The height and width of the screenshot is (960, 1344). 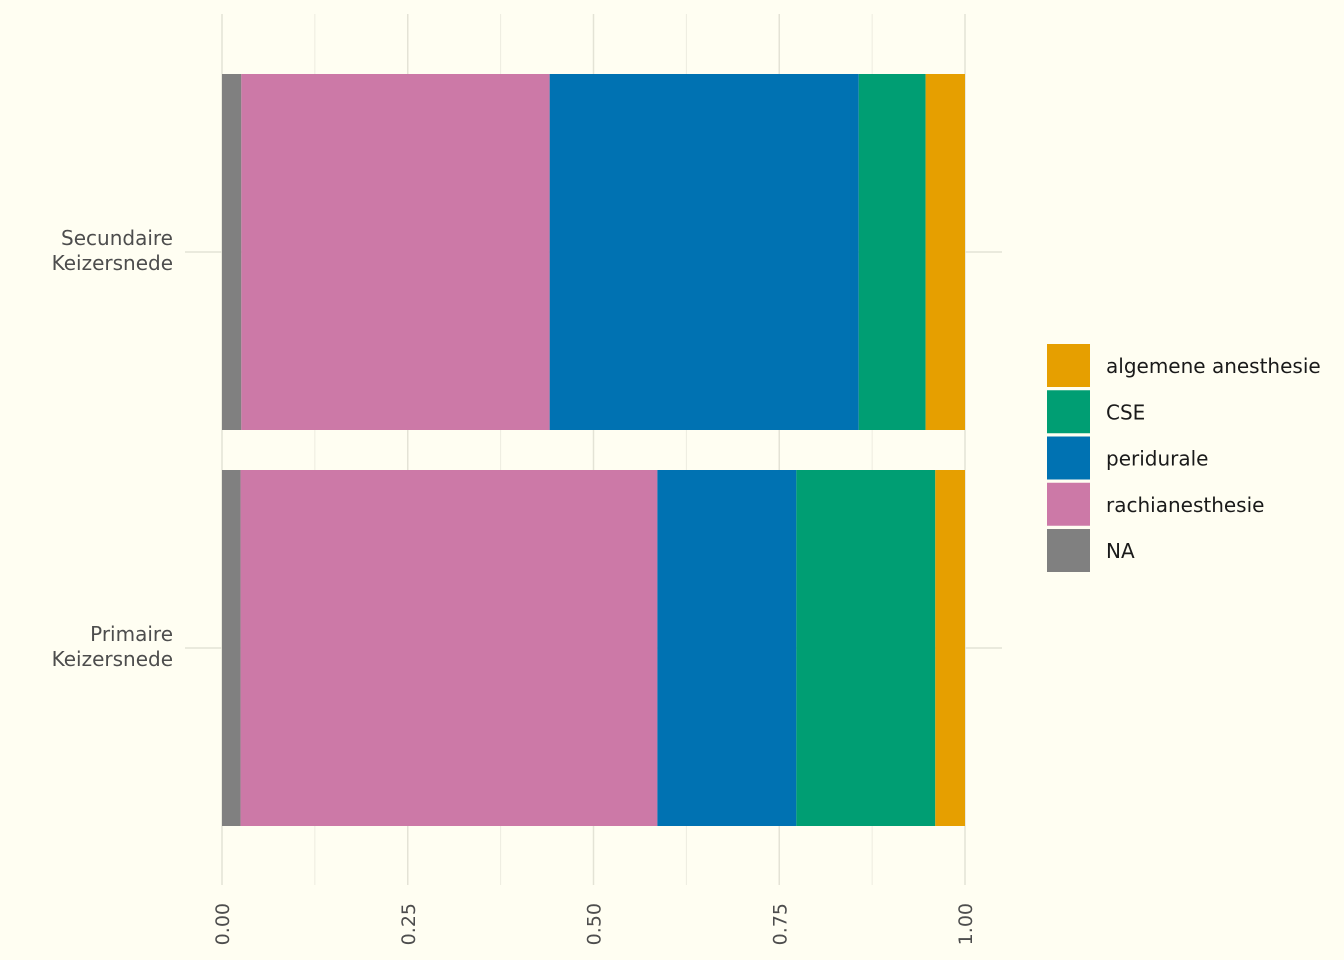 What do you see at coordinates (780, 924) in the screenshot?
I see `x-tick-label: 0.75` at bounding box center [780, 924].